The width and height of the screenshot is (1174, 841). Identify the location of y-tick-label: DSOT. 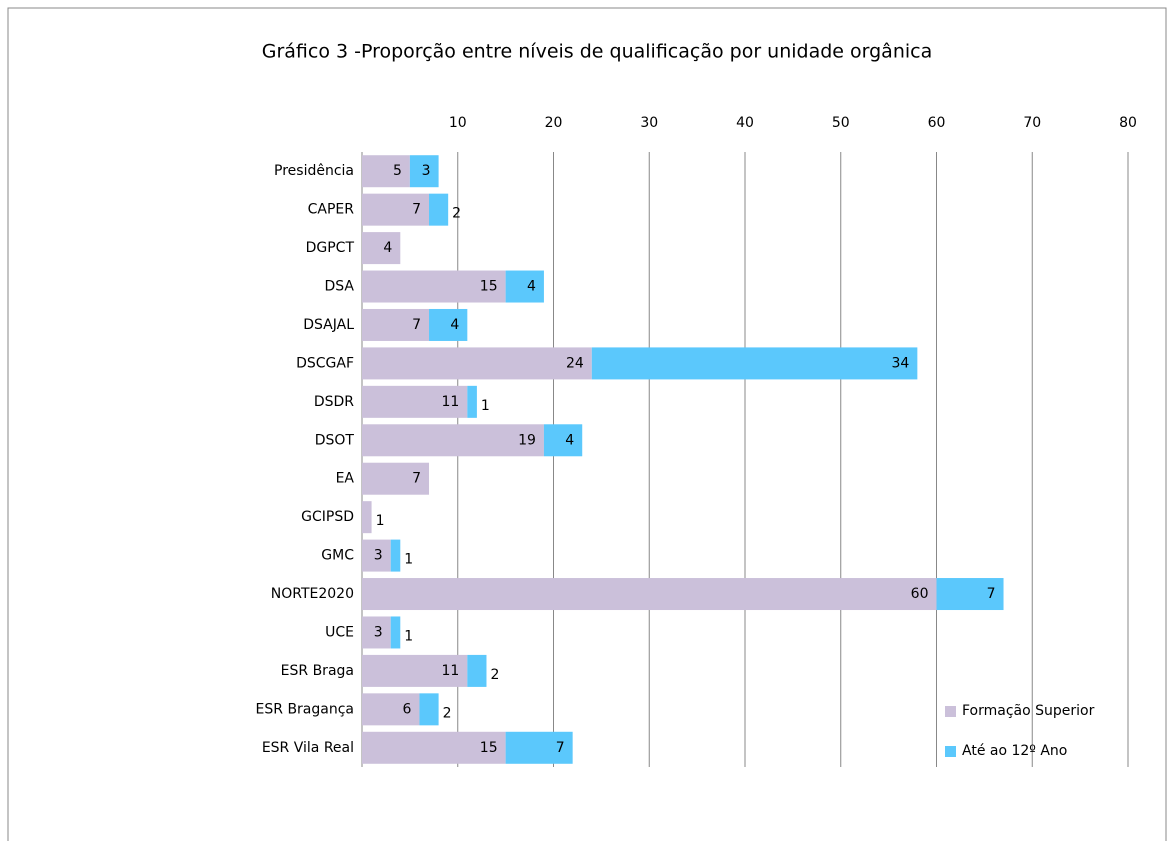
(335, 440).